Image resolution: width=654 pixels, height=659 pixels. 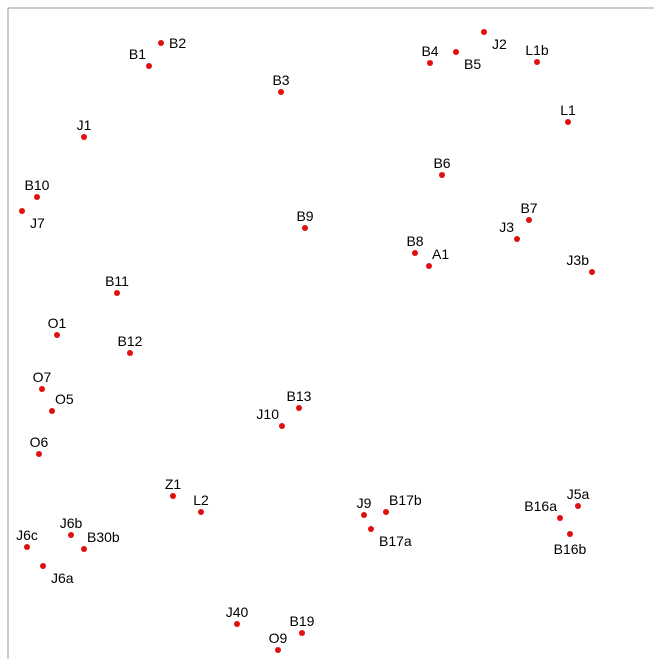 I want to click on point-j3, so click(x=517, y=239).